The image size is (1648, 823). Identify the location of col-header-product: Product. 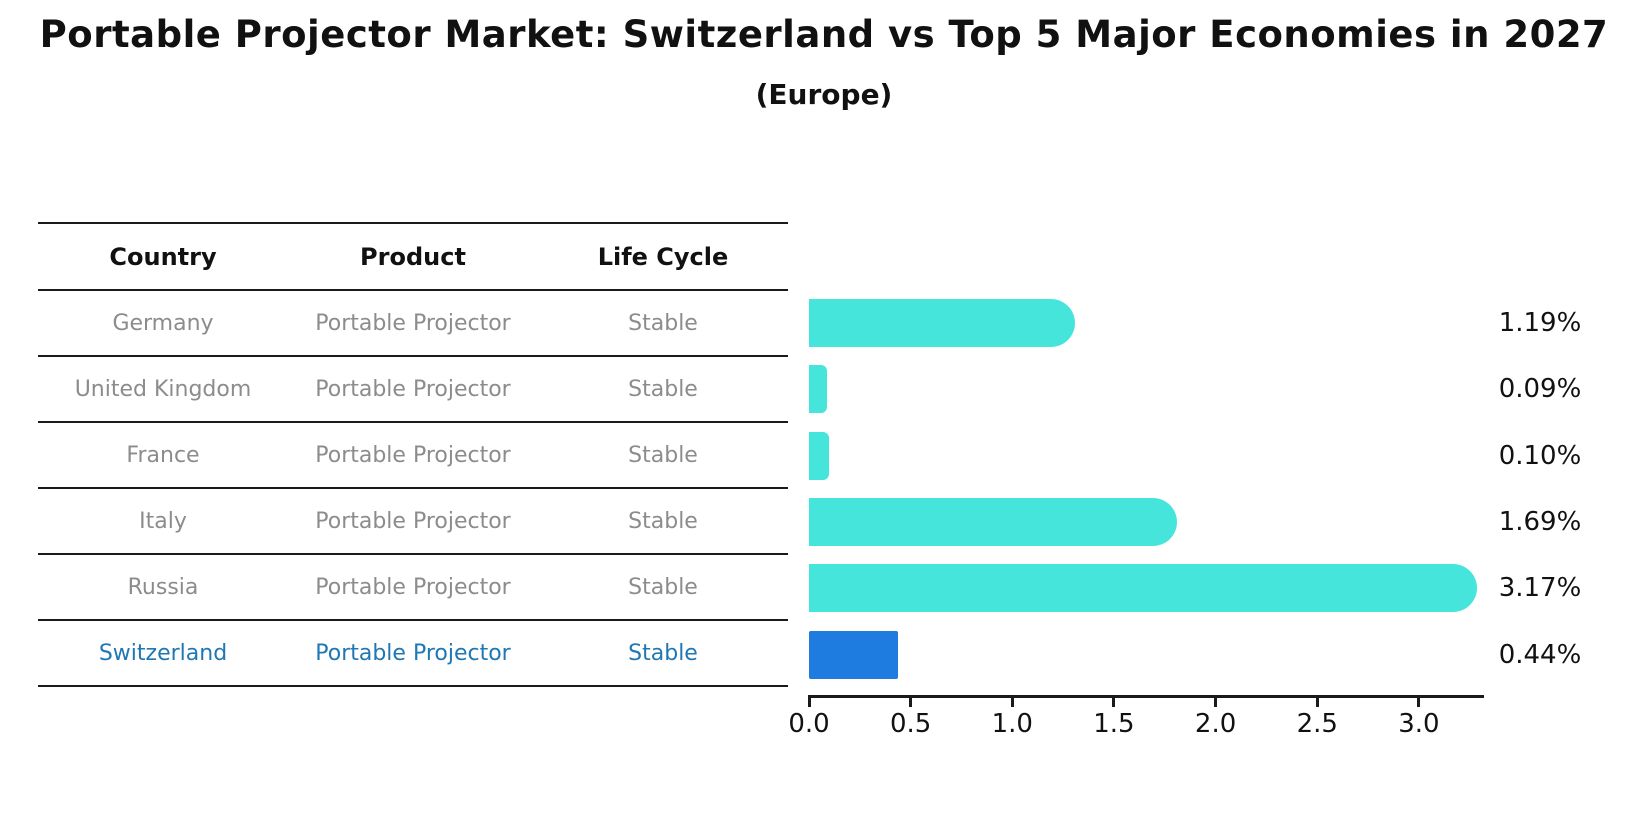
(413, 256).